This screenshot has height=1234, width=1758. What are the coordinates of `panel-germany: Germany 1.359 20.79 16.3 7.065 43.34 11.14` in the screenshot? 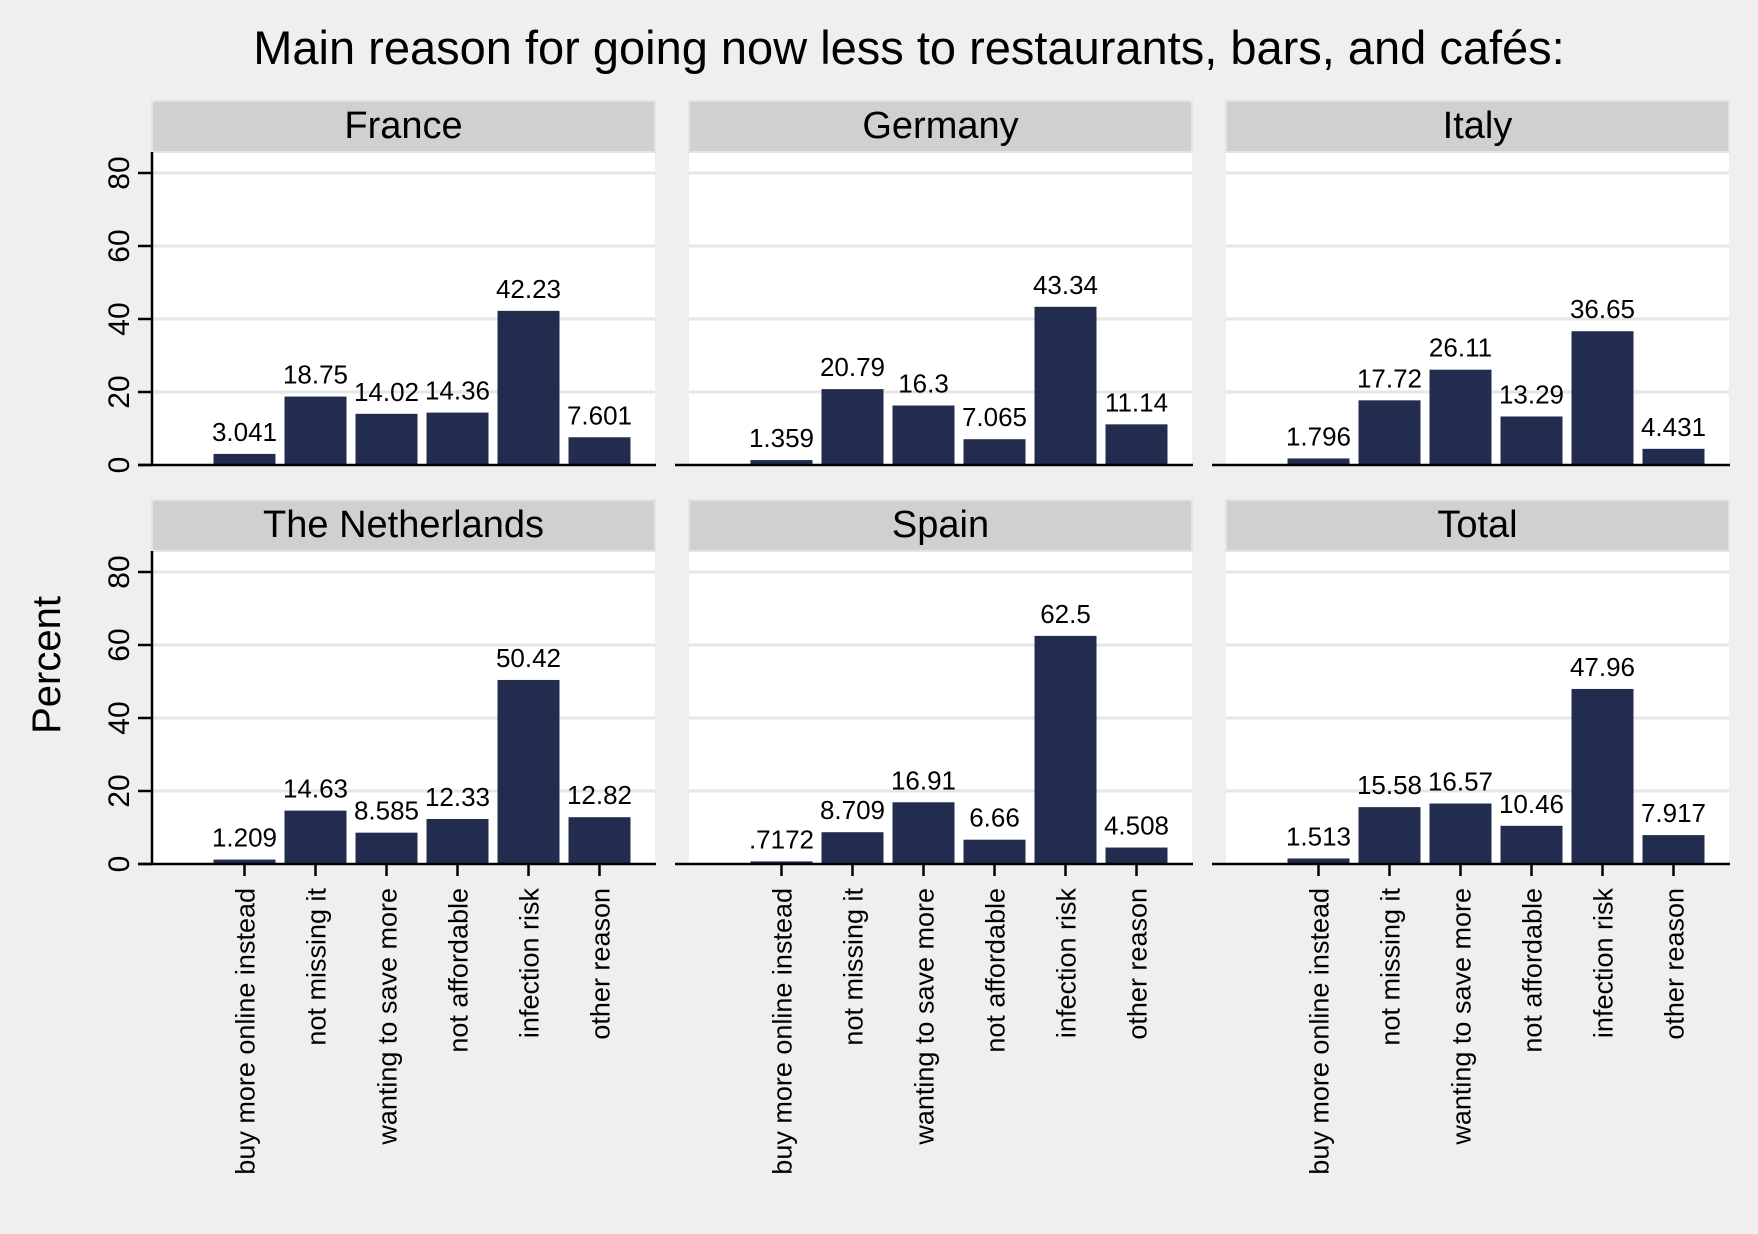 It's located at (934, 283).